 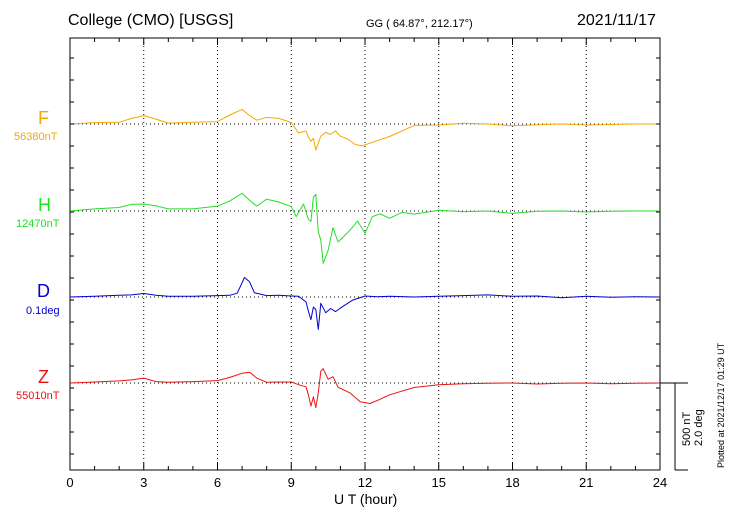 I want to click on x-tick-label: 9, so click(x=291, y=482).